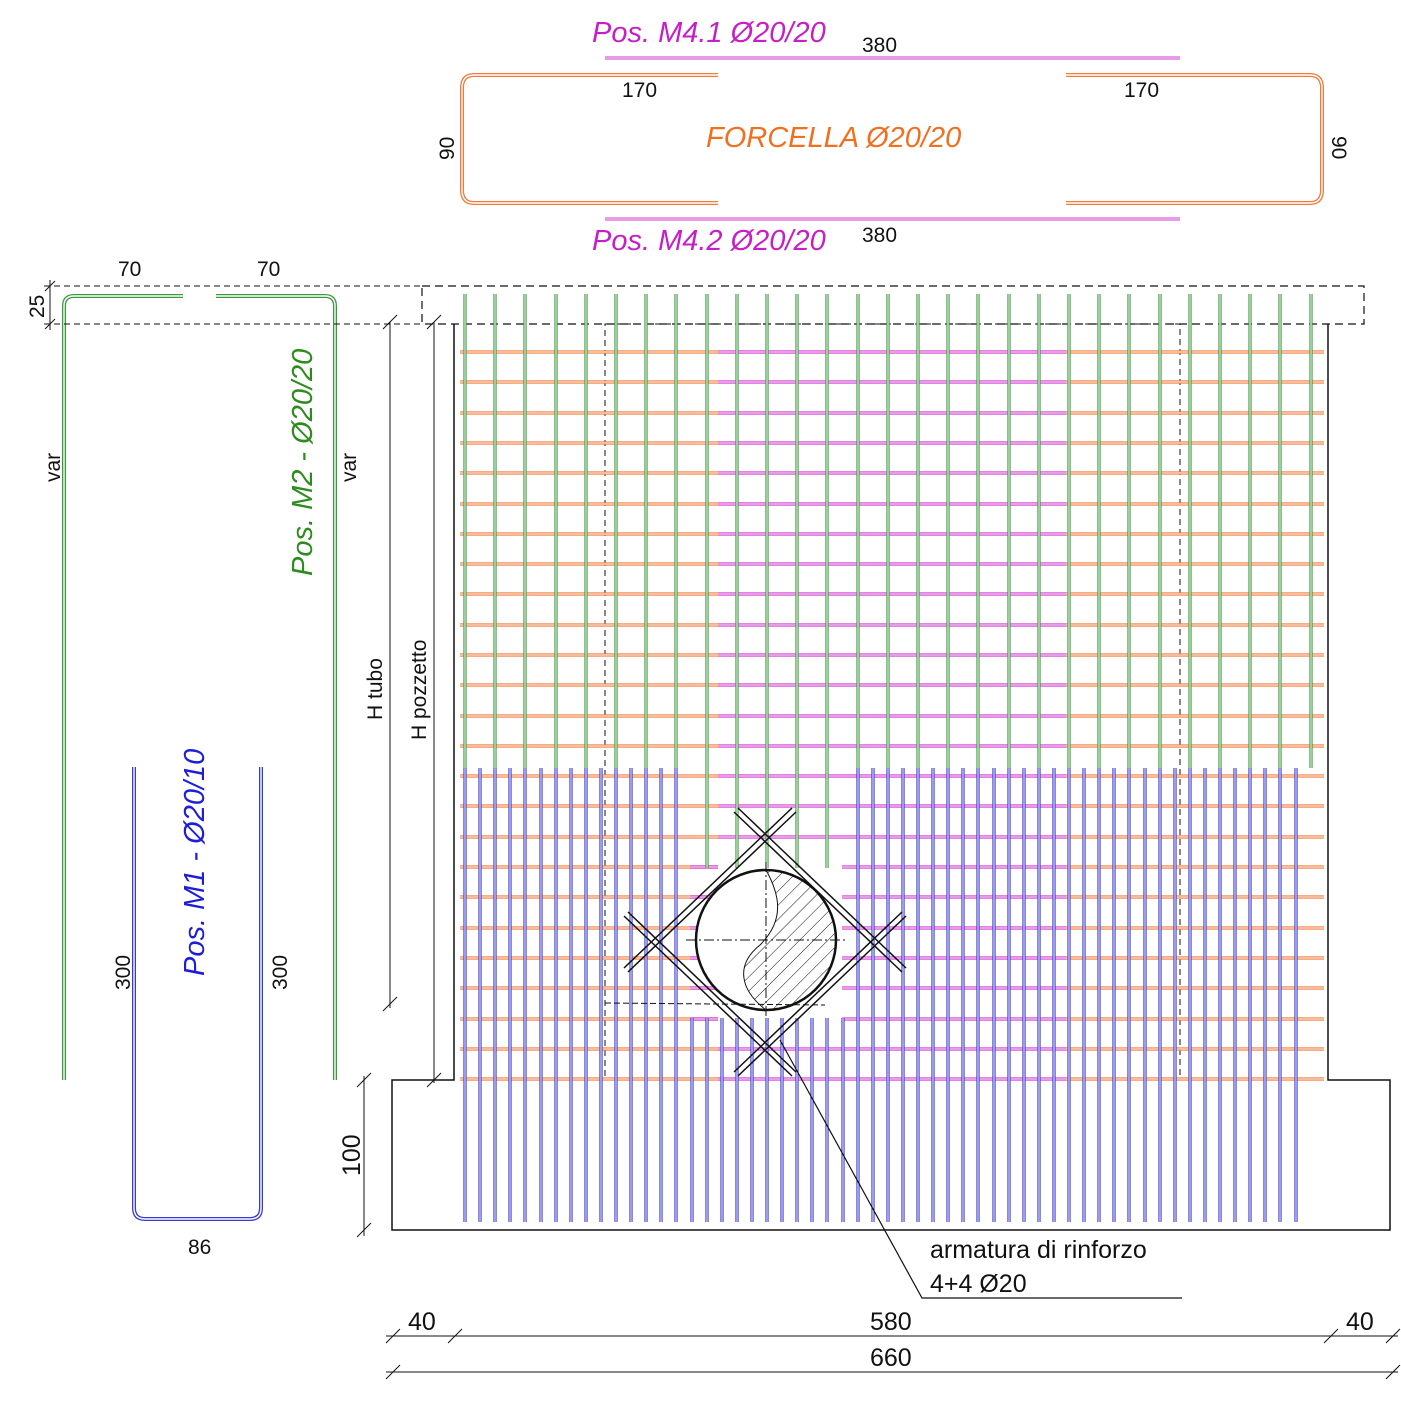  Describe the element at coordinates (1195, 139) in the screenshot. I see `forcella-right-bar` at that location.